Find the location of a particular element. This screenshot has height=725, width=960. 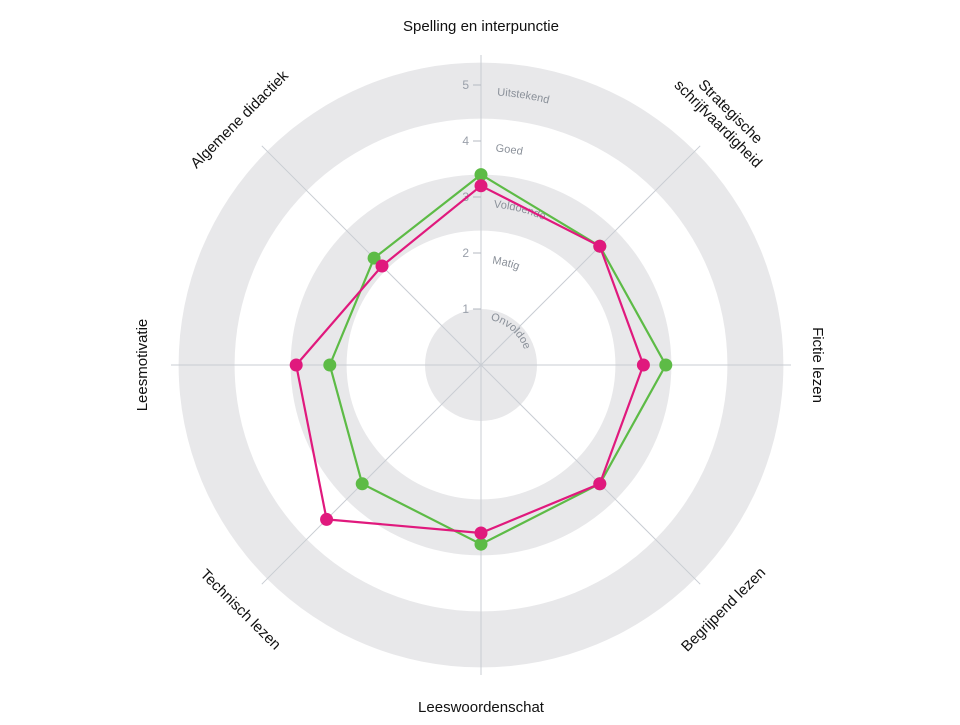

radar-tick-label: 5 is located at coordinates (465, 85).